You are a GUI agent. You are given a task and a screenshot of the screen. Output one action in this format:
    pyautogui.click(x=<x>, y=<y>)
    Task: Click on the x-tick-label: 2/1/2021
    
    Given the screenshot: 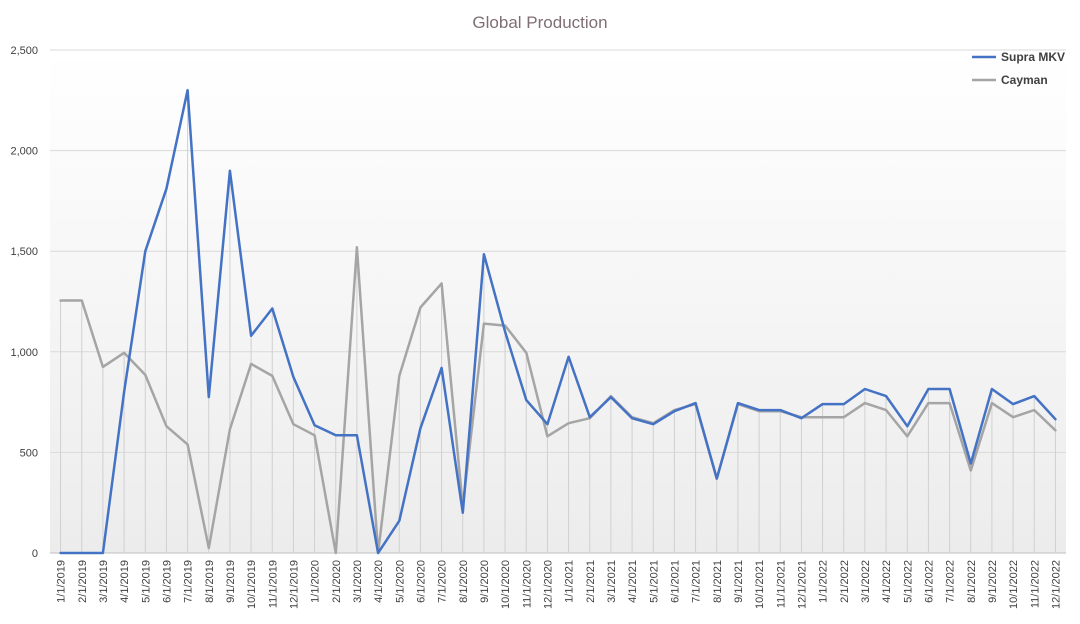 What is the action you would take?
    pyautogui.click(x=591, y=581)
    